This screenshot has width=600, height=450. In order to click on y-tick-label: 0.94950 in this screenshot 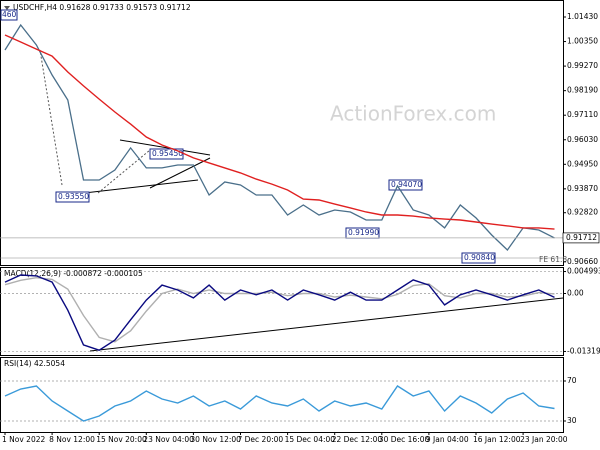, I will do `click(582, 163)`.